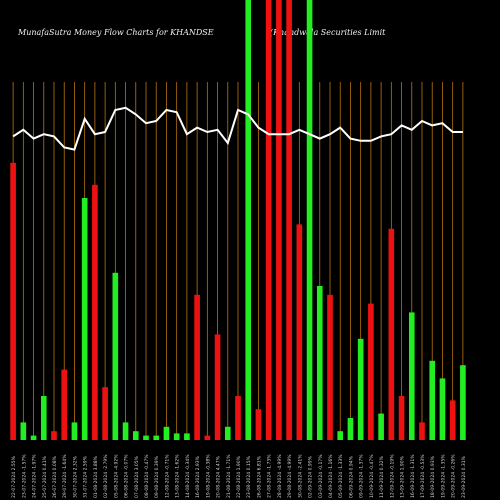 This screenshot has width=500, height=500. I want to click on x-tick-label: 22-07-2024 2.55%, so click(14, 476).